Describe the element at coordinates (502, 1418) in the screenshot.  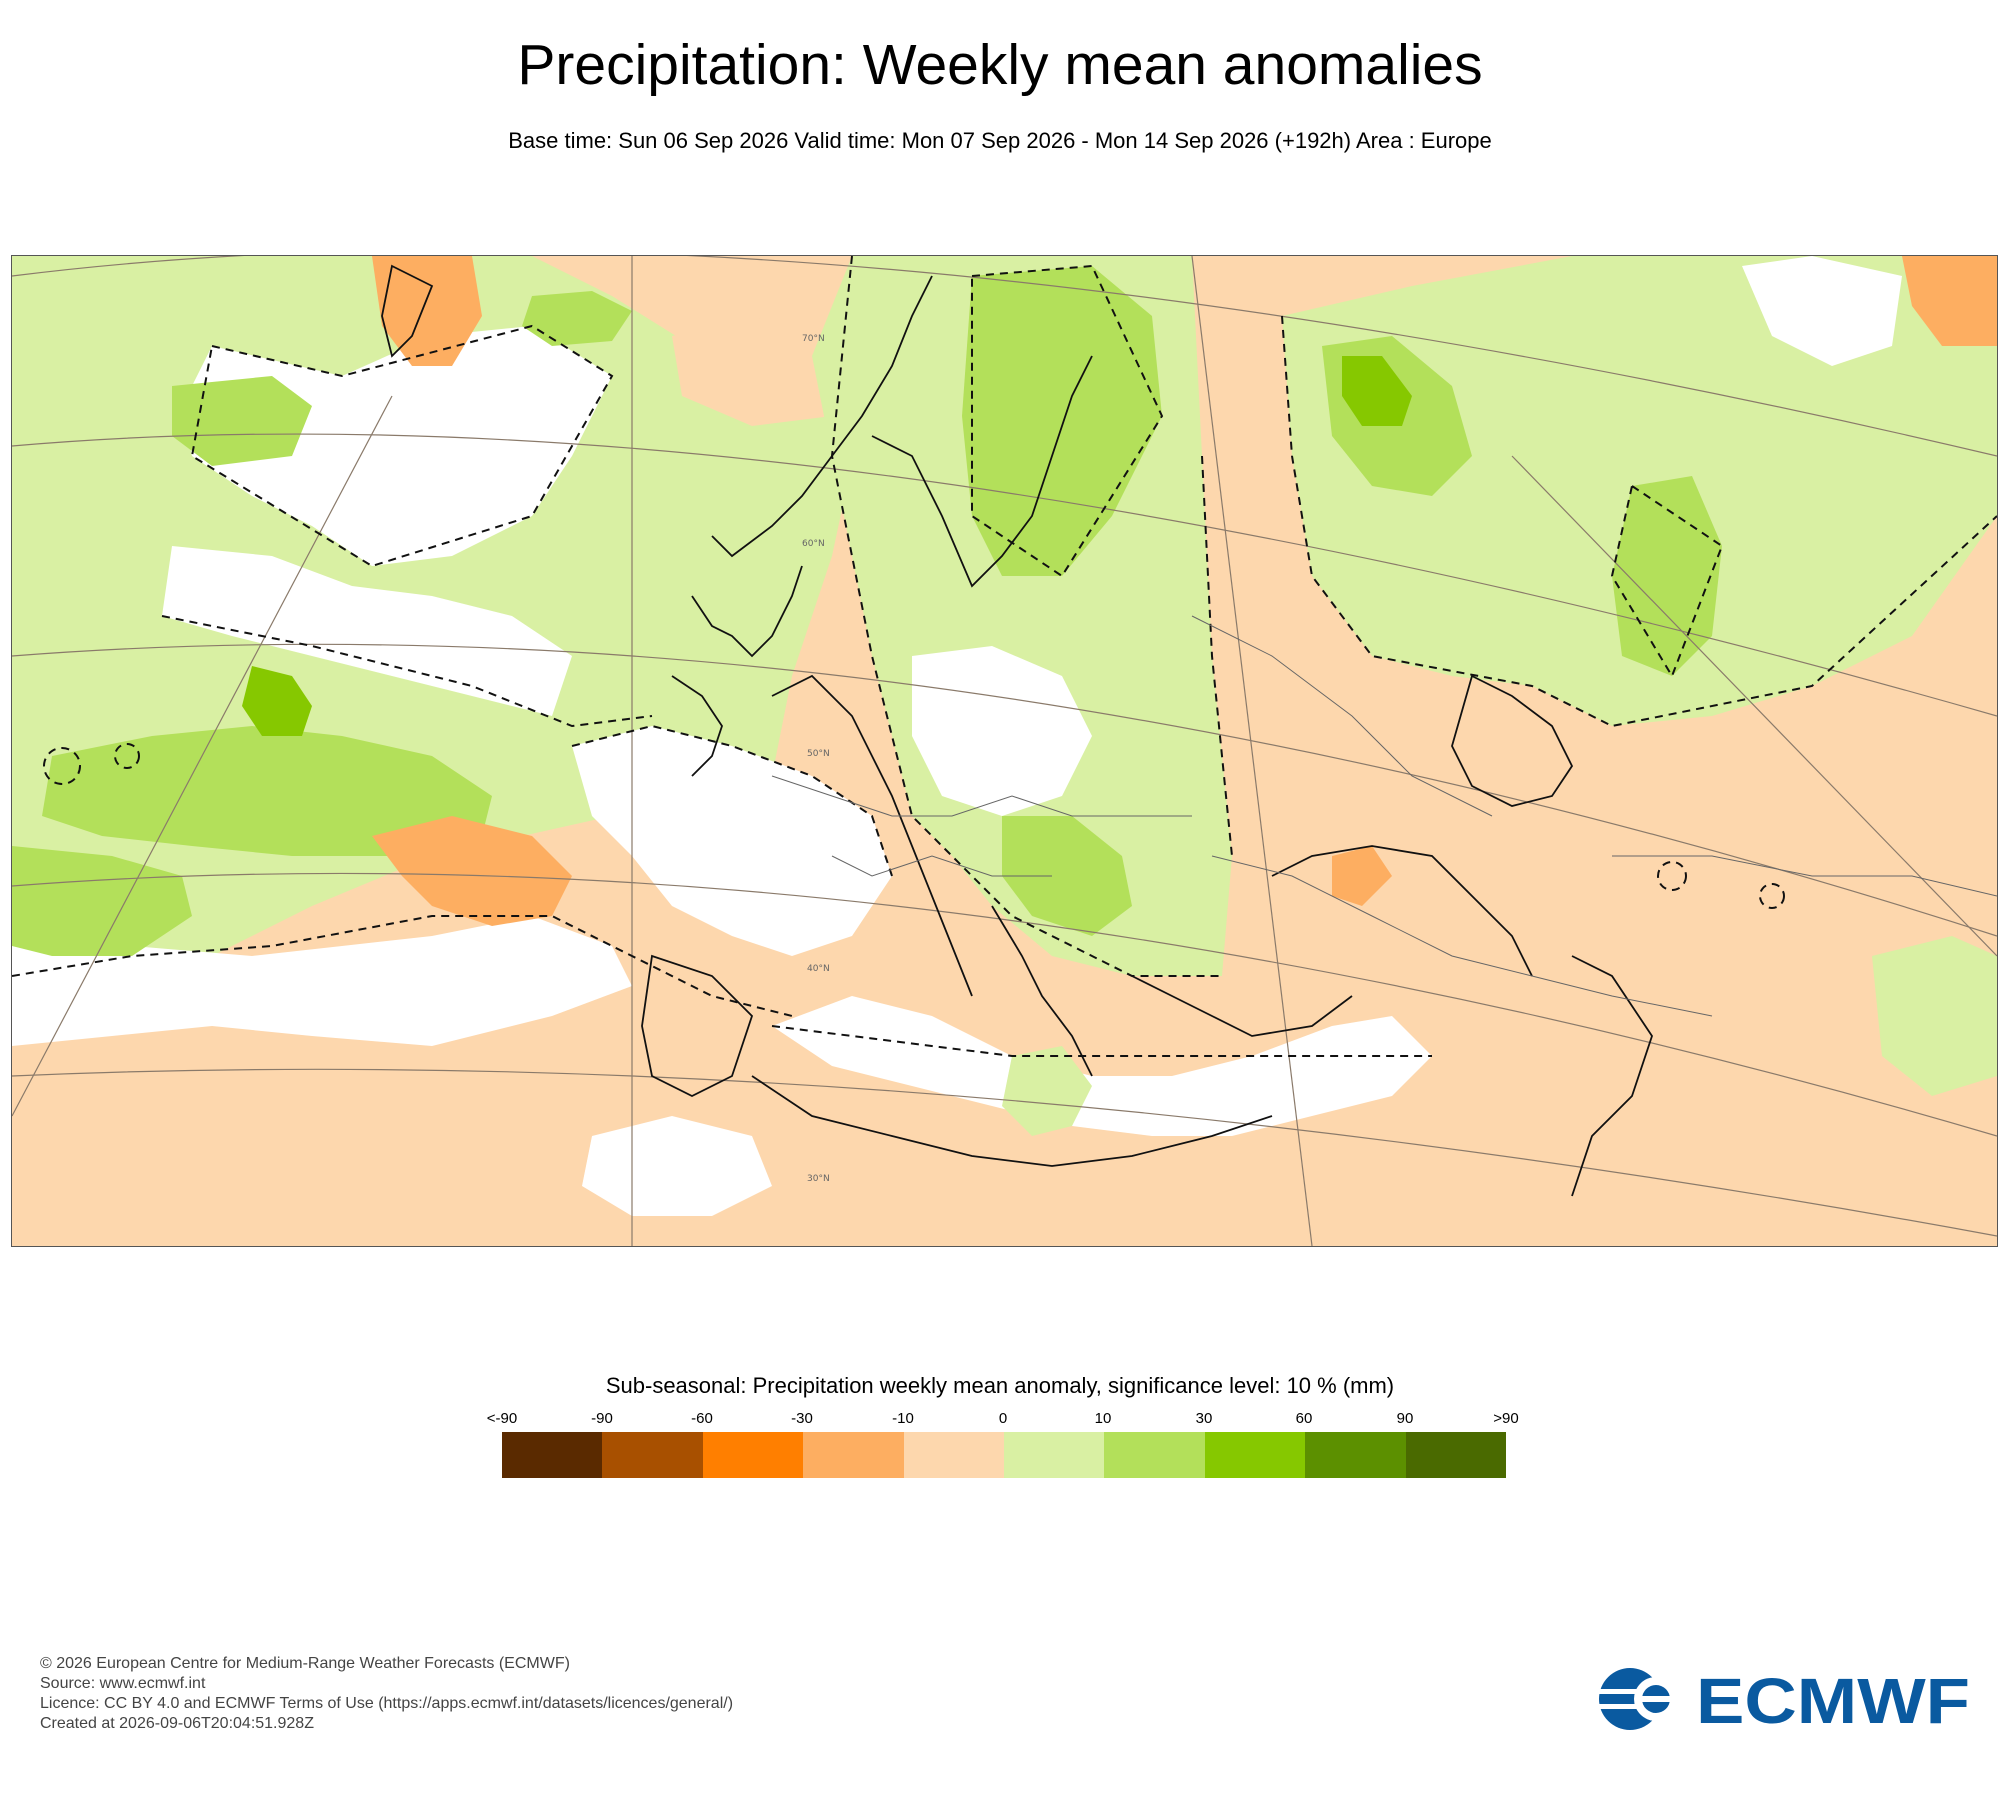
I see `legend-label: <-90` at that location.